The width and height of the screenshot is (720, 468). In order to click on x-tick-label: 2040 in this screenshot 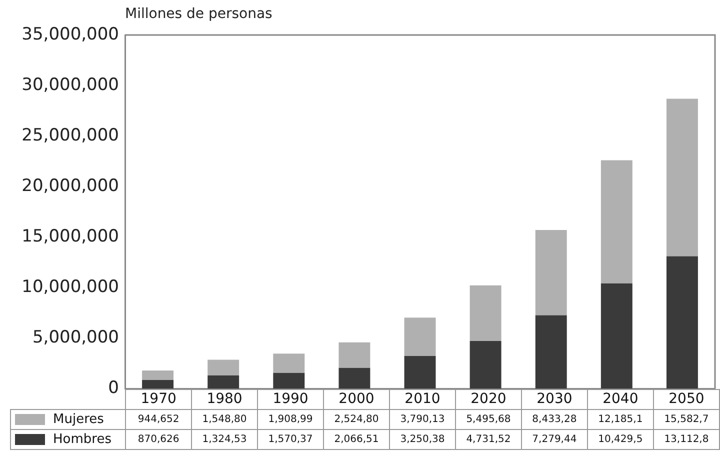, I will do `click(620, 399)`.